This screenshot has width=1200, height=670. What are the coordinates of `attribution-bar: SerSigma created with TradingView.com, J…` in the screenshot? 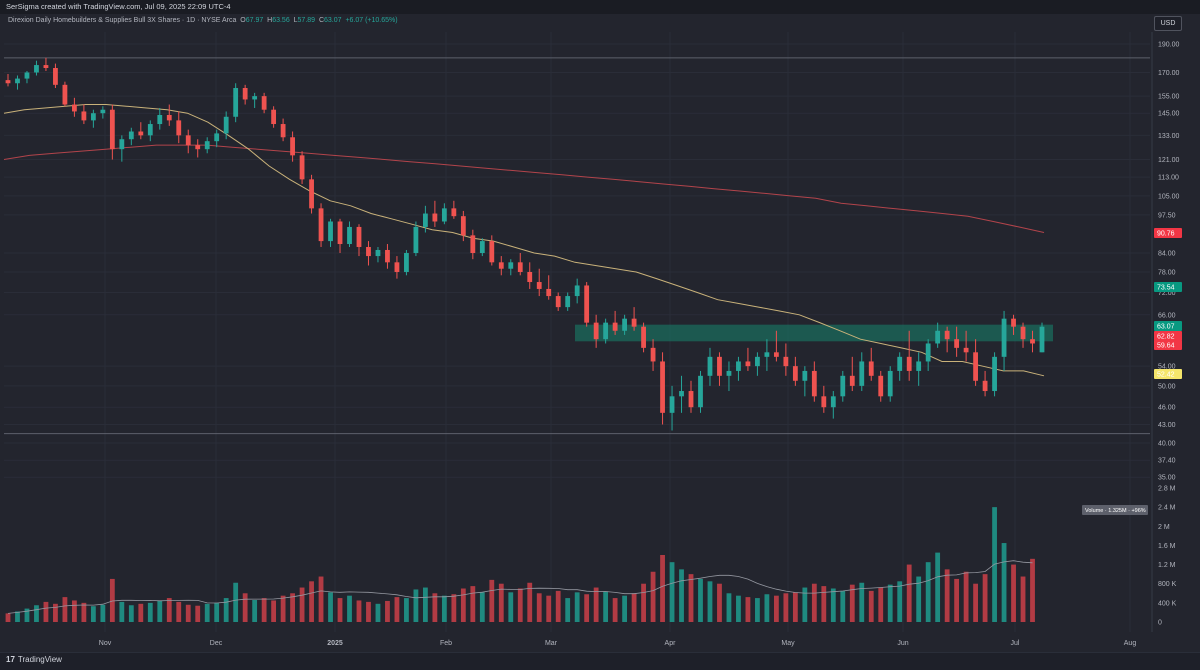 It's located at (600, 7).